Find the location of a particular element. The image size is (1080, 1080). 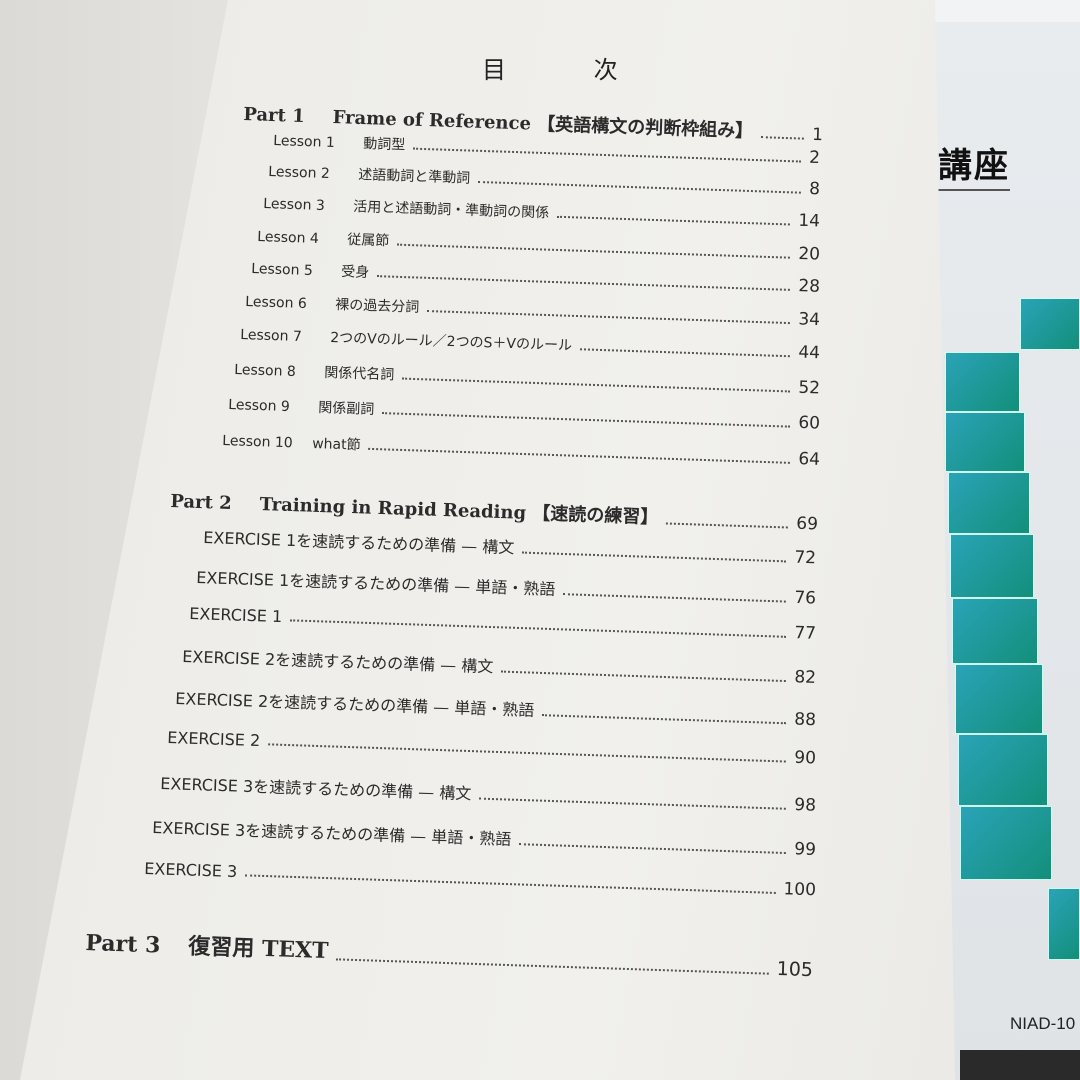

page-number: 34 is located at coordinates (809, 320).